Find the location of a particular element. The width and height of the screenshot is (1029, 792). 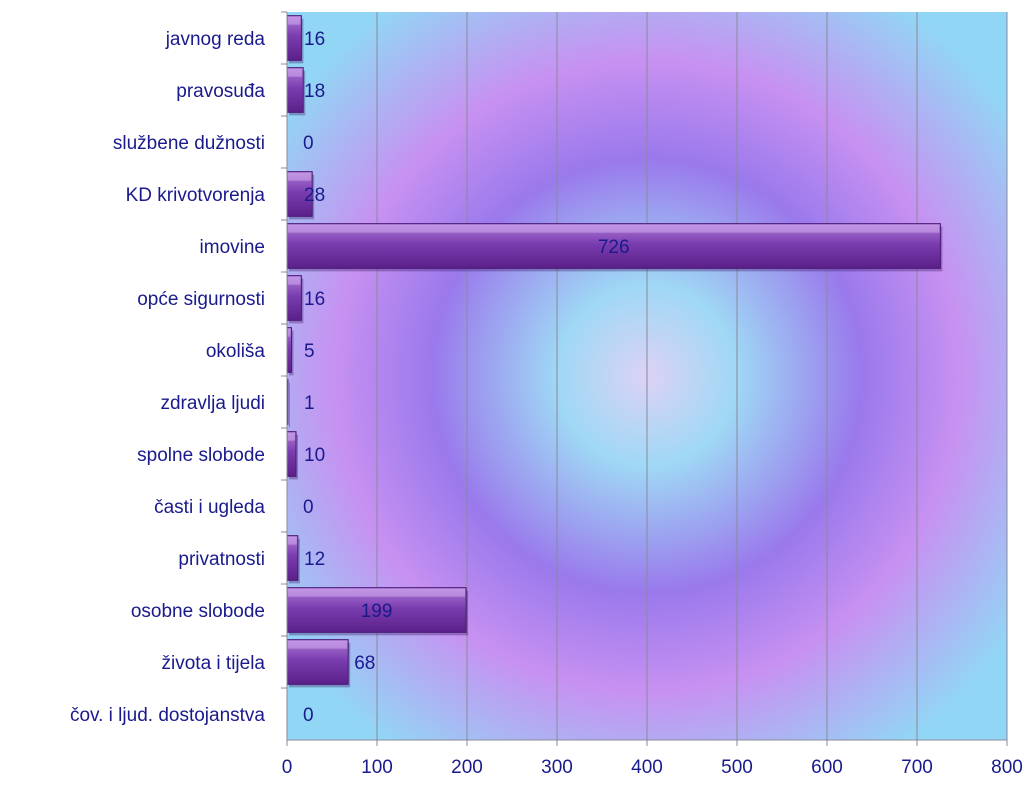

data-label: 18 is located at coordinates (314, 91).